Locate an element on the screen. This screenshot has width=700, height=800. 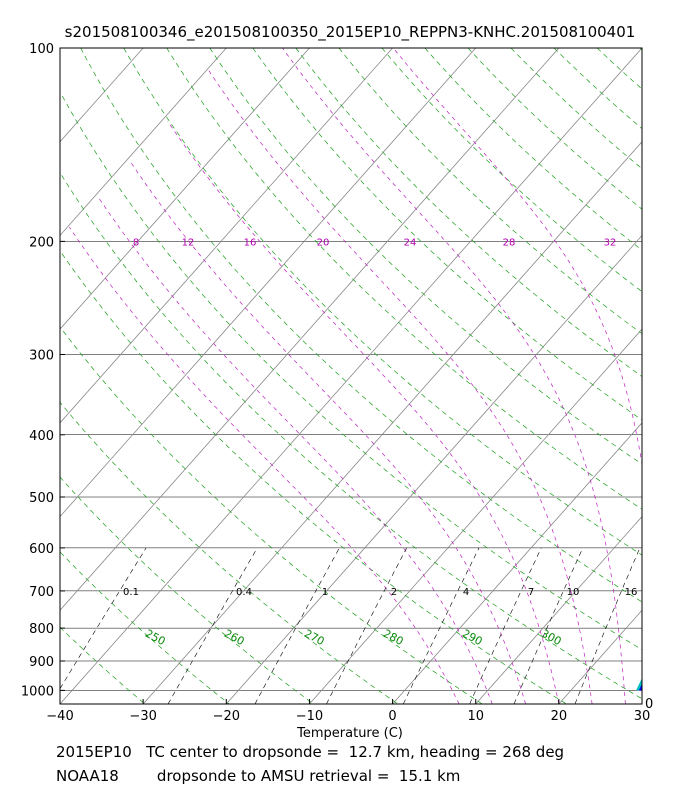
moist-adiabat-label: 24 is located at coordinates (410, 242).